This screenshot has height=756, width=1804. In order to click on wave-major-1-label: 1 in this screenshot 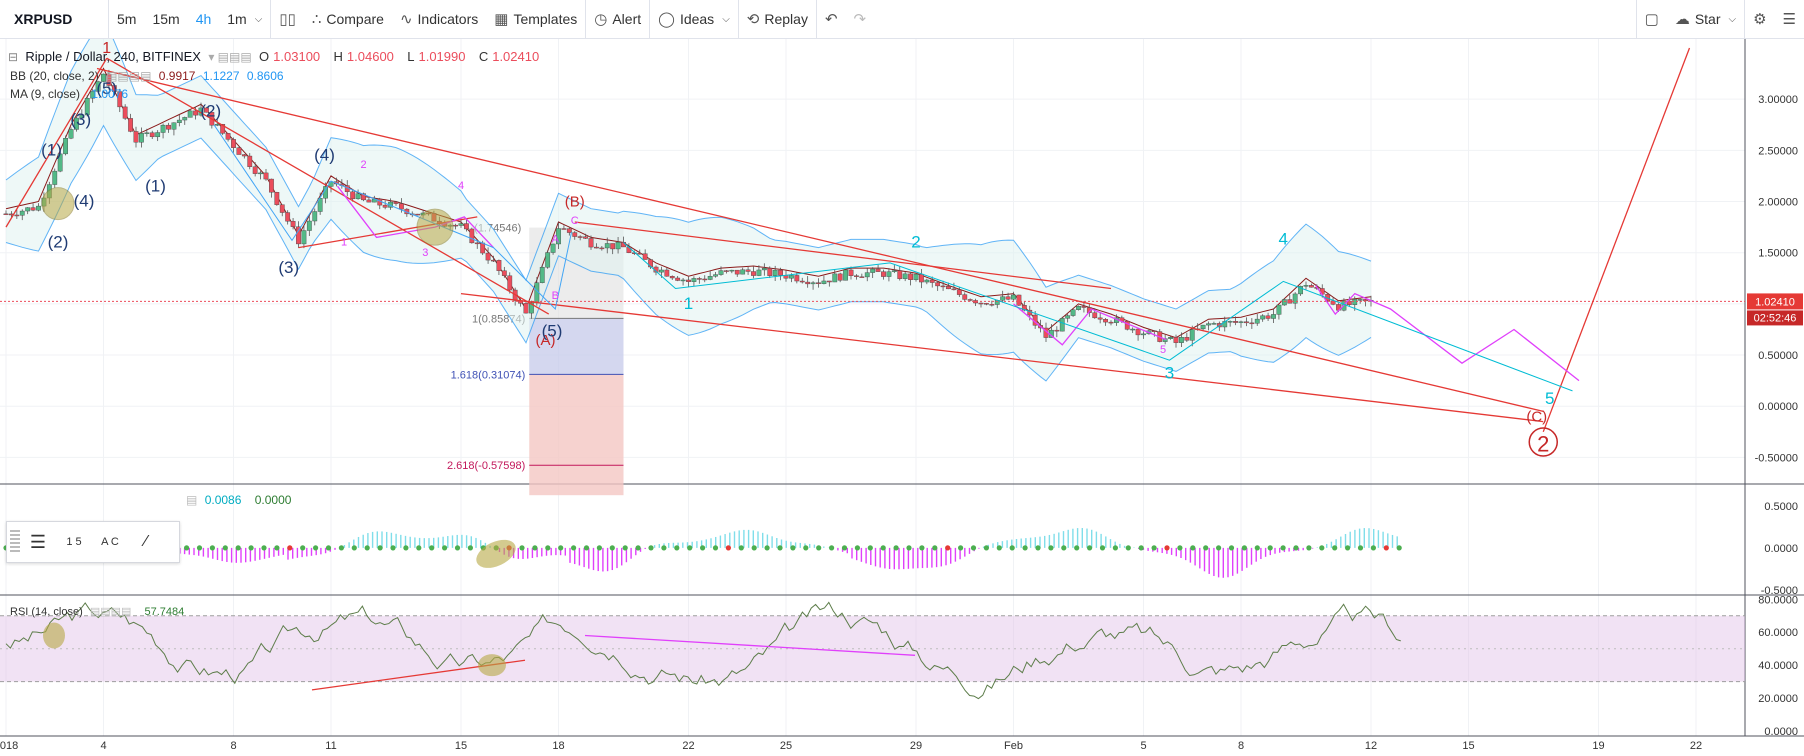, I will do `click(106, 48)`.